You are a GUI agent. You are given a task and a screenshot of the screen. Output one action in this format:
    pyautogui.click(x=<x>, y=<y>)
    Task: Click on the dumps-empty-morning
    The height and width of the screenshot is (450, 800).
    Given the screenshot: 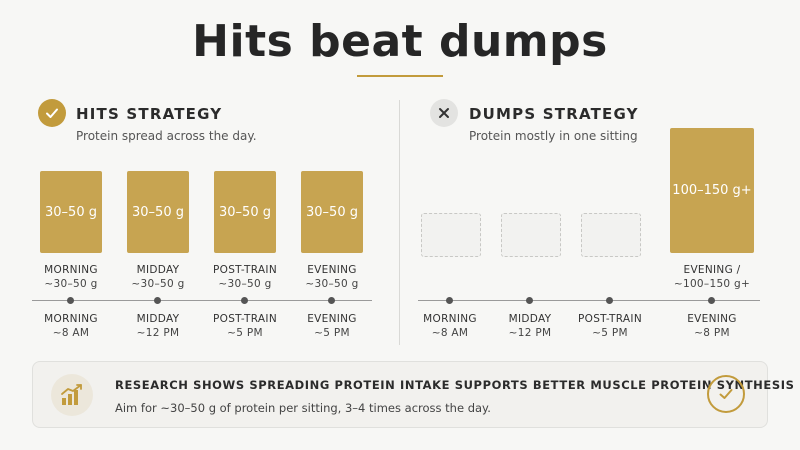 What is the action you would take?
    pyautogui.click(x=451, y=235)
    